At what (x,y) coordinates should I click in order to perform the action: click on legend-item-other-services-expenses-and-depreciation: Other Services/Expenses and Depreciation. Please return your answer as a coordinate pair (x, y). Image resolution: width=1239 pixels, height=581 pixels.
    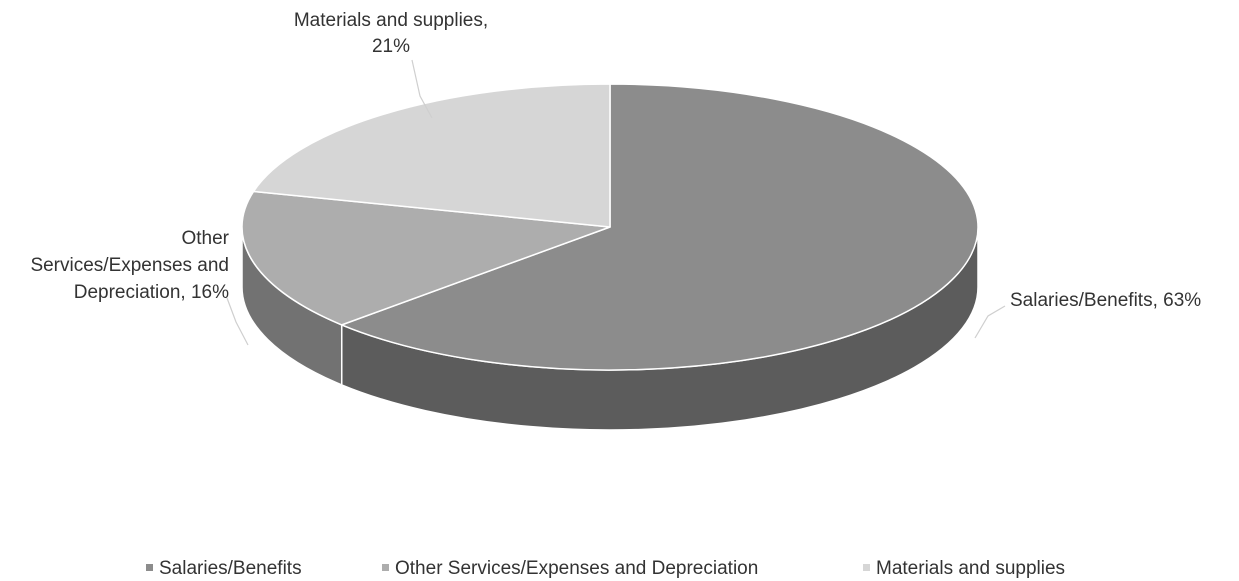
    Looking at the image, I should click on (570, 568).